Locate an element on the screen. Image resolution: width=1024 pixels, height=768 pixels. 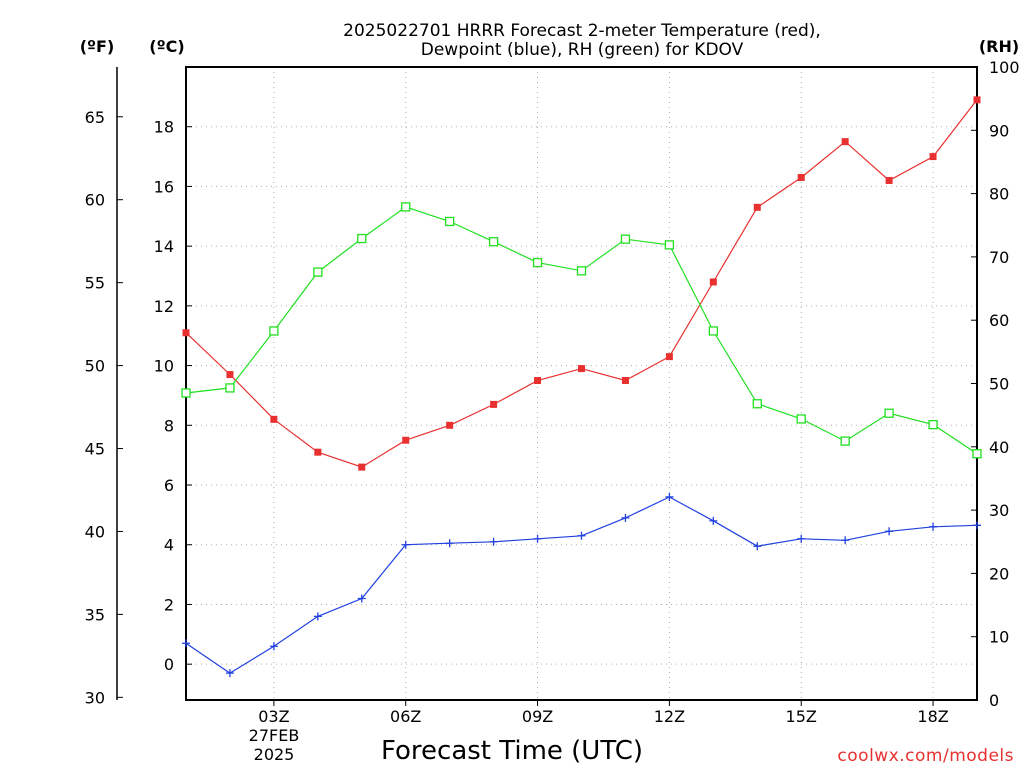
rh-tick-label: 0 is located at coordinates (994, 700).